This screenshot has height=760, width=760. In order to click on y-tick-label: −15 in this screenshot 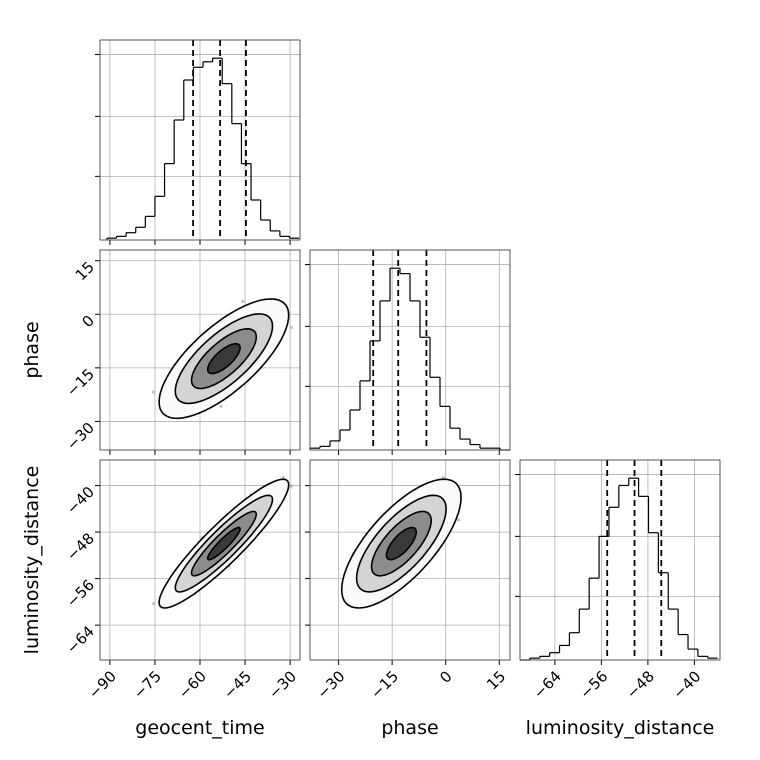, I will do `click(80, 382)`.